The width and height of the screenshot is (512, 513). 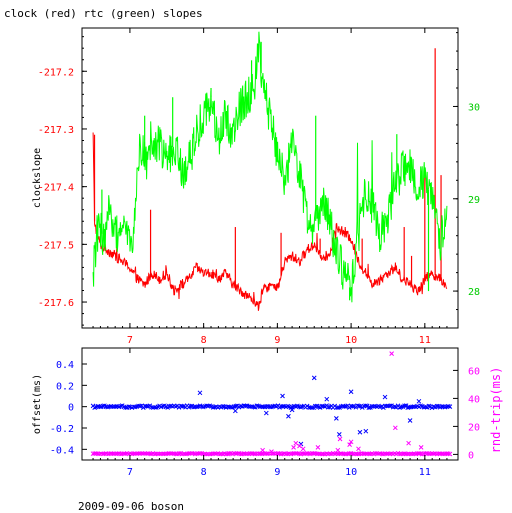 I want to click on y-right-tick-label: 60, so click(x=474, y=371).